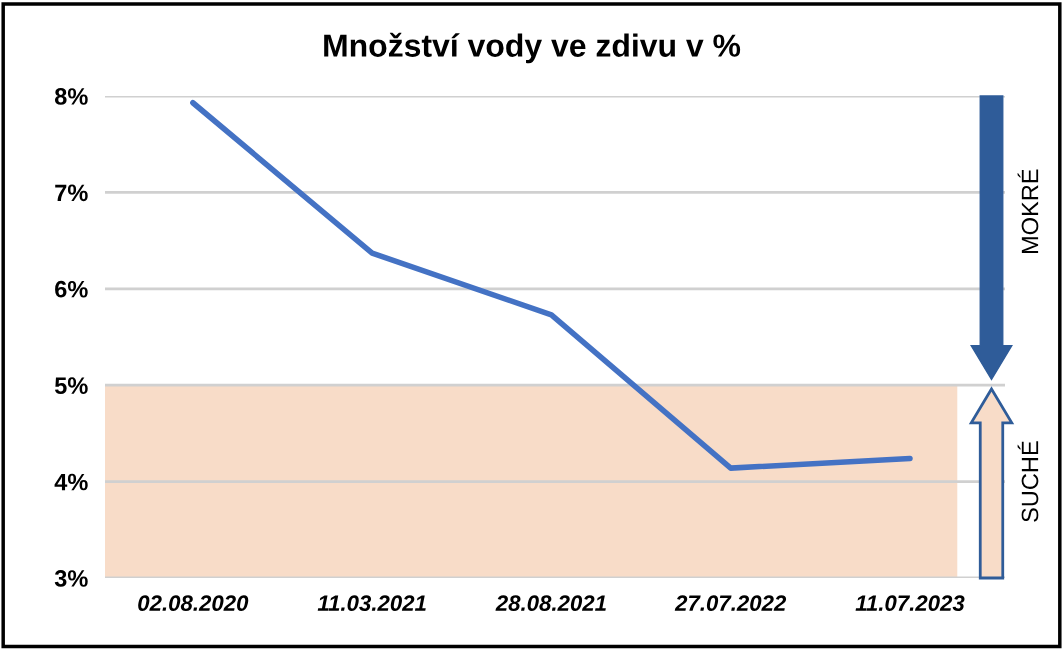  What do you see at coordinates (193, 603) in the screenshot?
I see `x-tick-label: 02.08.2020` at bounding box center [193, 603].